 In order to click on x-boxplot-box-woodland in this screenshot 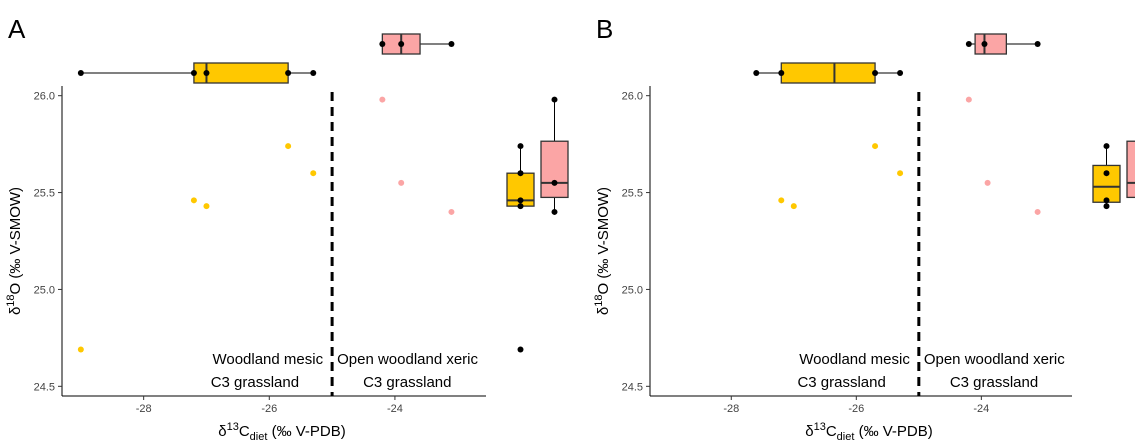, I will do `click(828, 73)`.